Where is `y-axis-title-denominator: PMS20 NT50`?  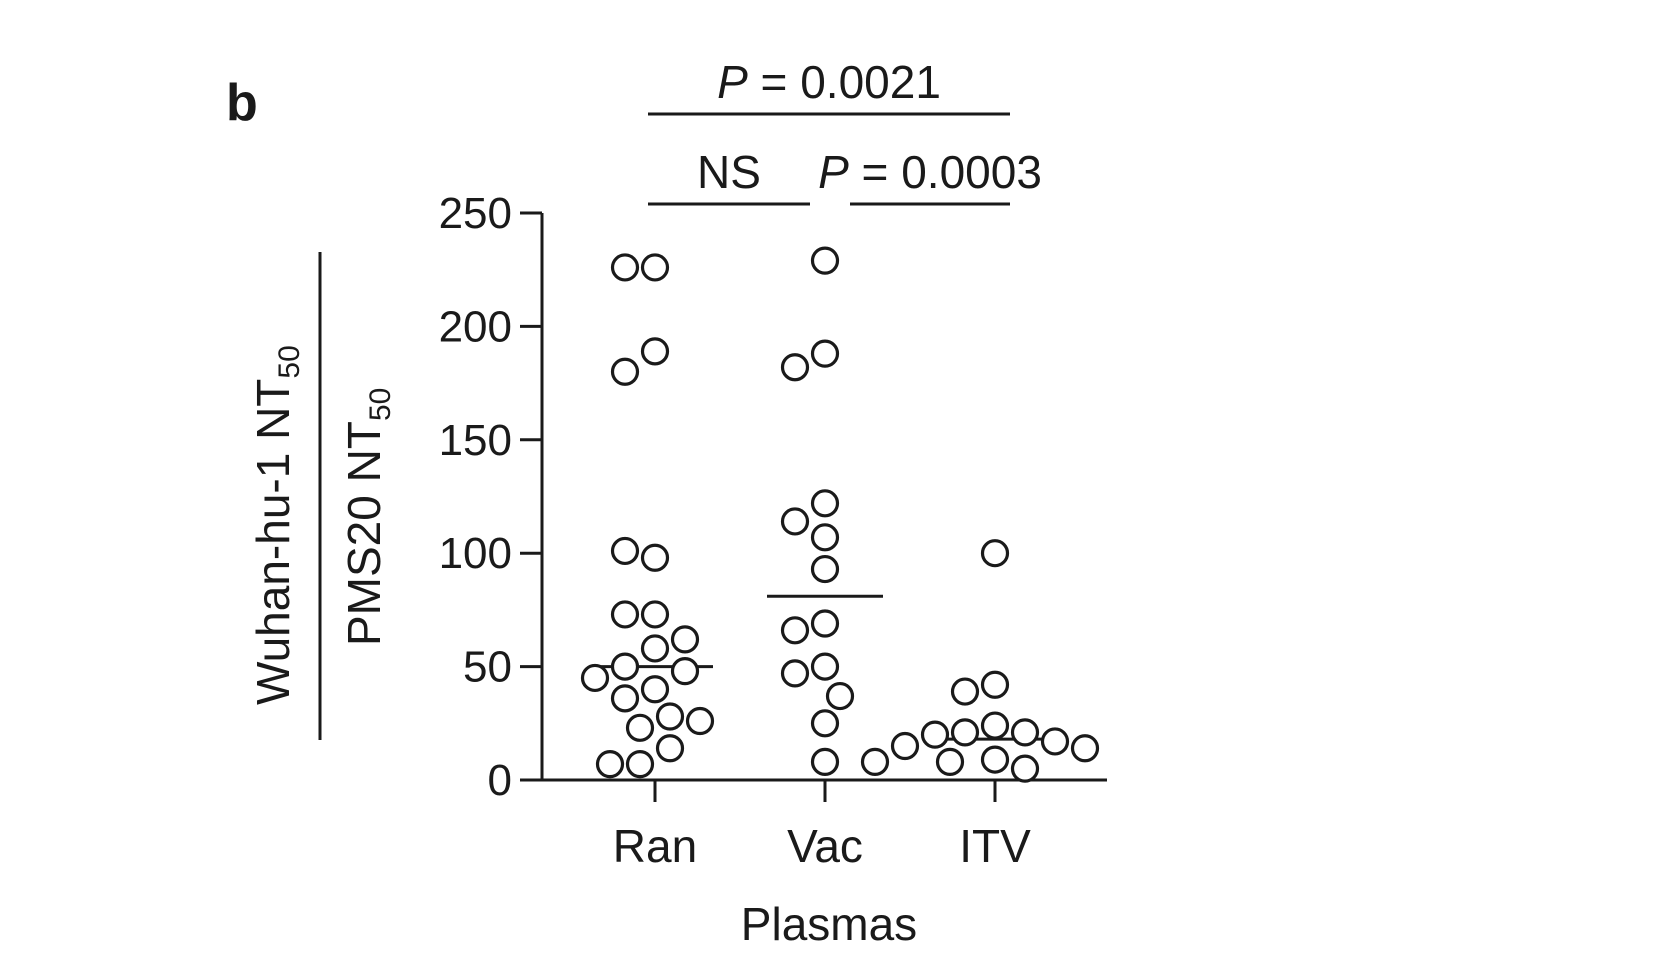
y-axis-title-denominator: PMS20 NT50 is located at coordinates (367, 517).